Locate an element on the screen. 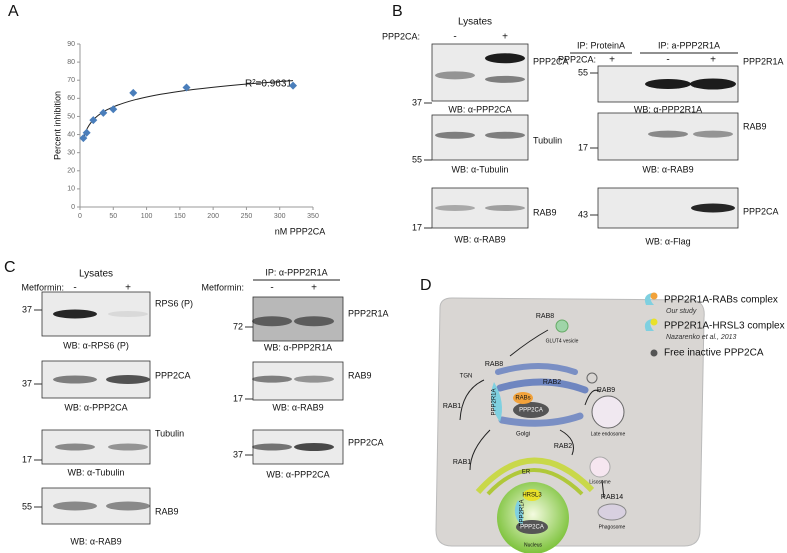 This screenshot has width=787, height=553. ip-label: IP: a-PPP2R1A is located at coordinates (689, 45).